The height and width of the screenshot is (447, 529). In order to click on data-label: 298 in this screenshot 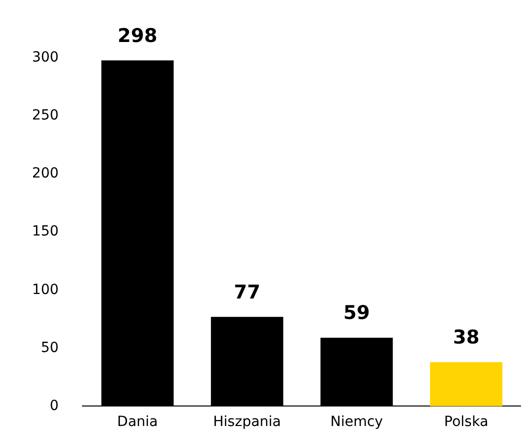, I will do `click(138, 35)`.